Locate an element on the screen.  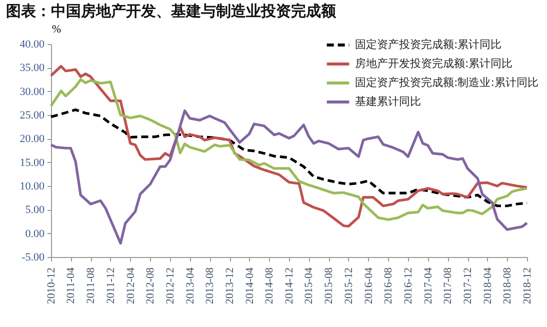
y-tick-label: 25.00 is located at coordinates (32, 116).